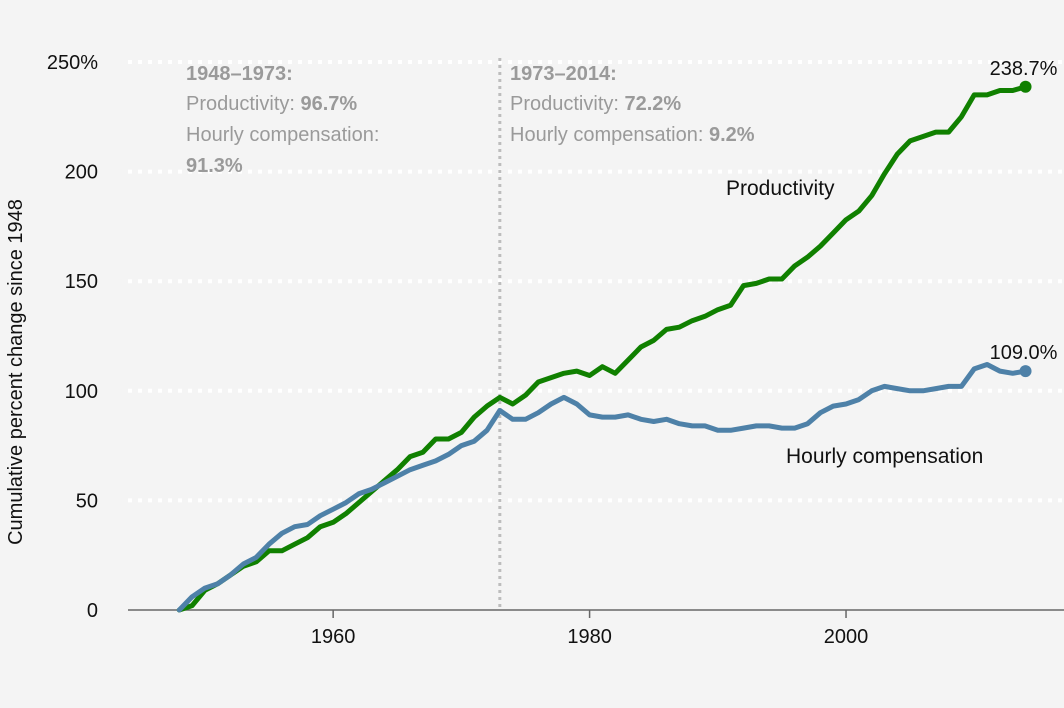 The width and height of the screenshot is (1064, 708). I want to click on annotation-2-line2: Hourly compensation: 9.2%, so click(632, 135).